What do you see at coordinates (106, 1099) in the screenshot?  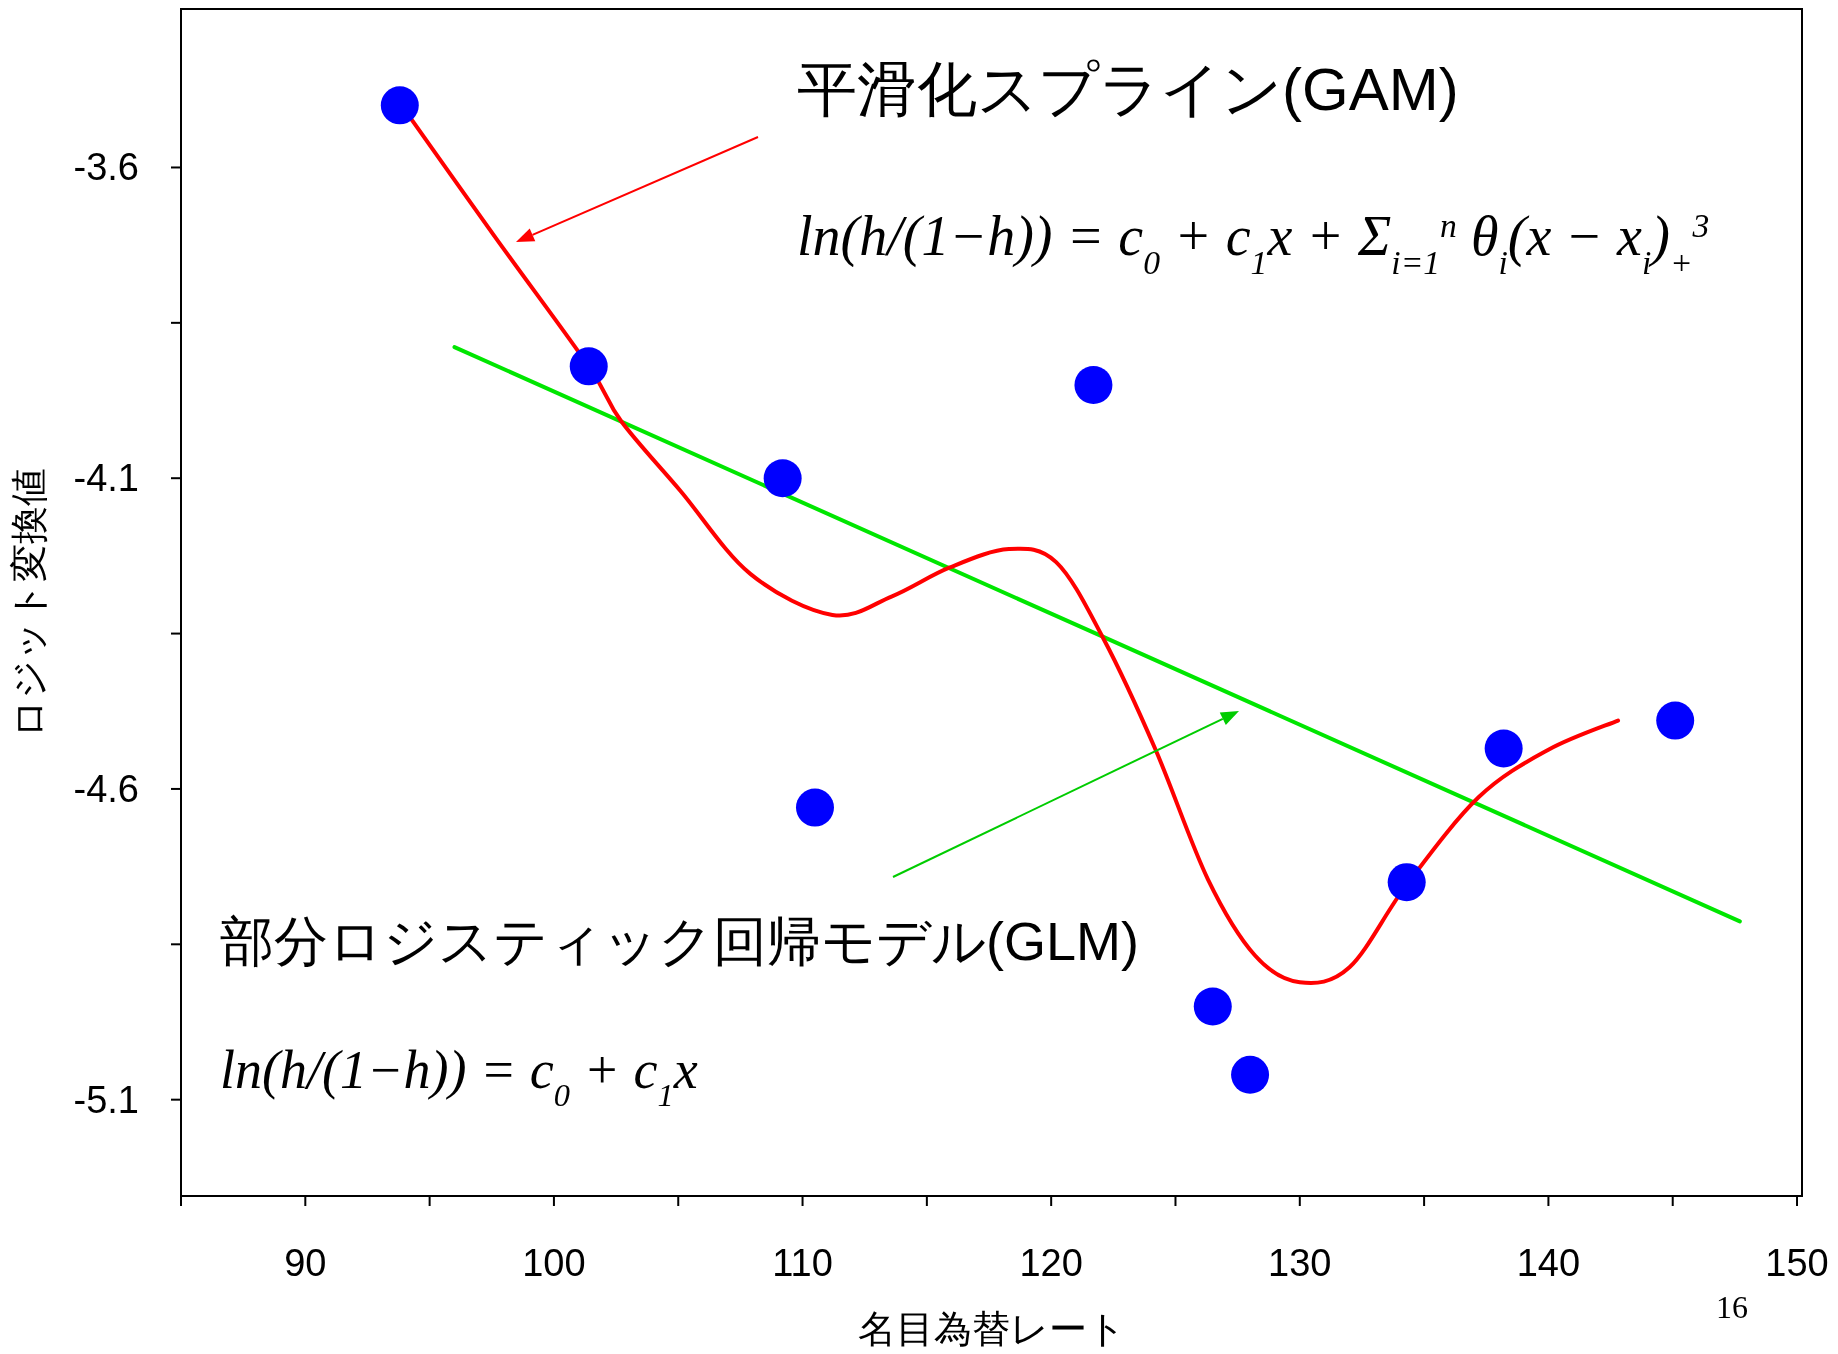 I see `y-tick-label: -5.1` at bounding box center [106, 1099].